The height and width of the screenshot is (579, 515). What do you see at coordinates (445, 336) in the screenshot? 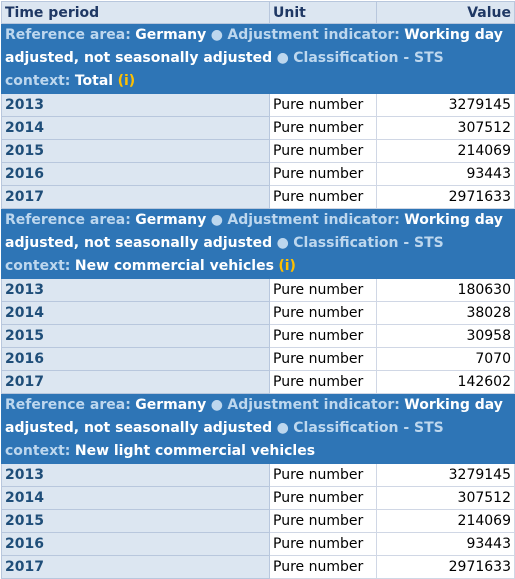
I see `value-cell: 30958` at bounding box center [445, 336].